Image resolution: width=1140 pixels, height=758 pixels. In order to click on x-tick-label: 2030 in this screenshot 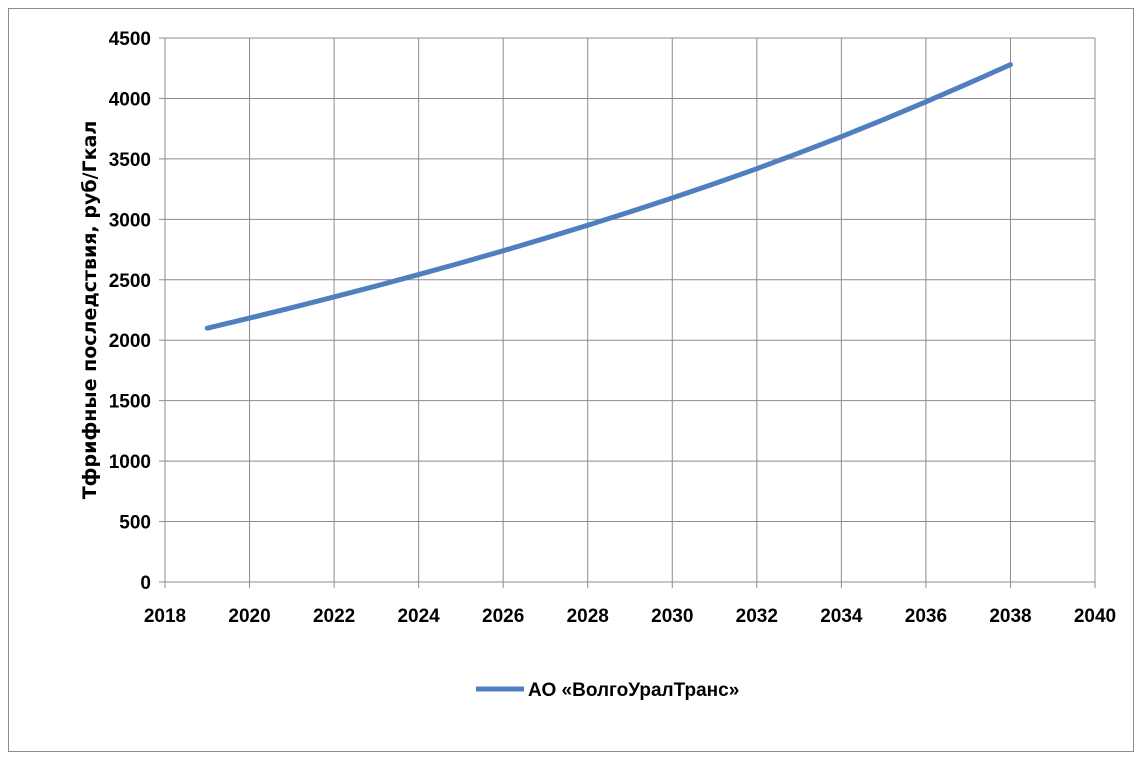, I will do `click(672, 616)`.